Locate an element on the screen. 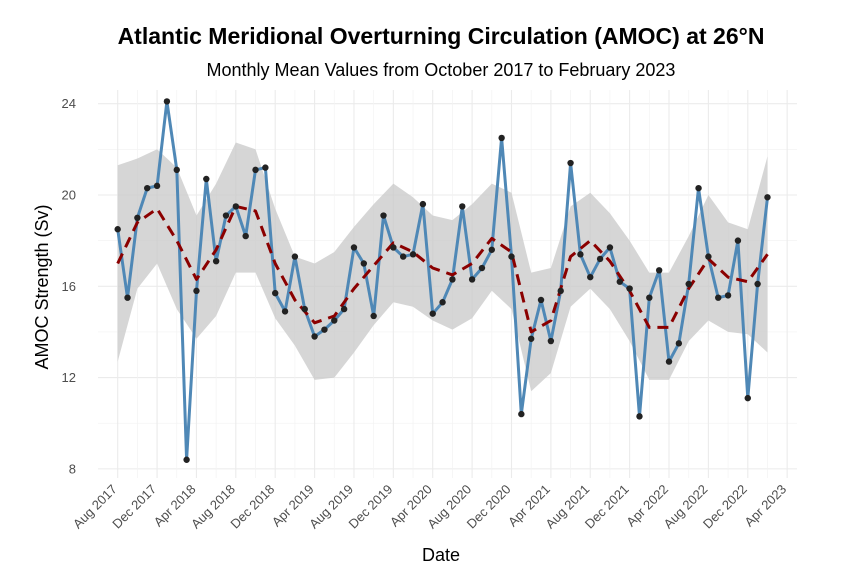 This screenshot has width=849, height=582. x-tick-label: Dec 2022 is located at coordinates (725, 507).